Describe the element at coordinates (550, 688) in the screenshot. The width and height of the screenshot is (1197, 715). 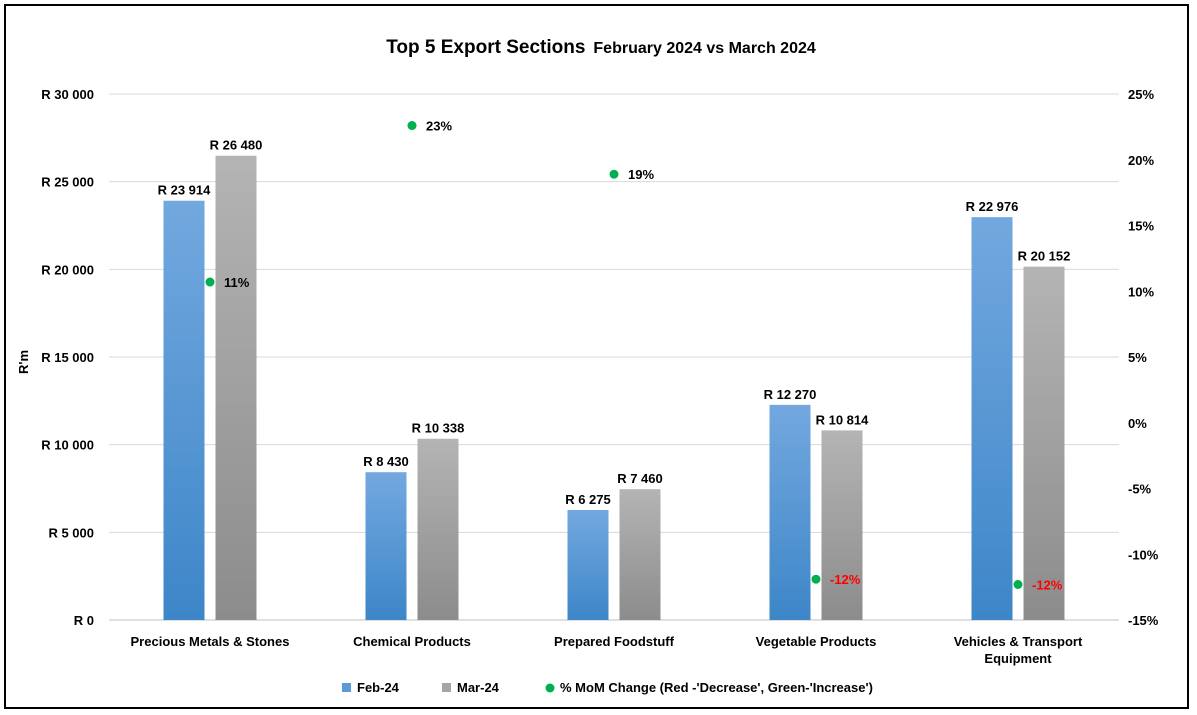
I see `legend-marker-pct` at that location.